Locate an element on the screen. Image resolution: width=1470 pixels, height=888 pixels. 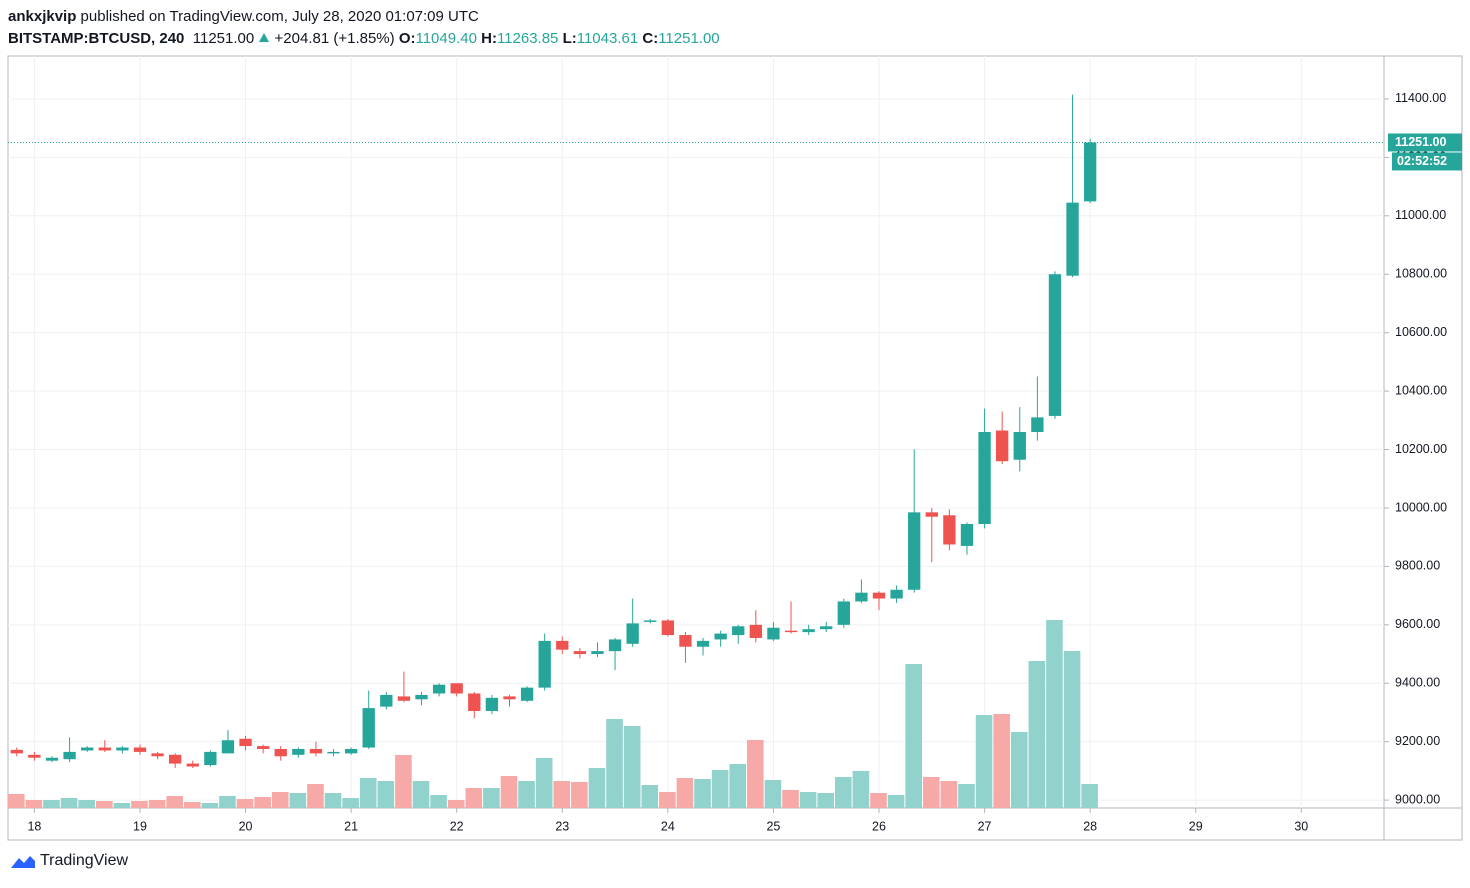
x-tick-label: 19 is located at coordinates (140, 826).